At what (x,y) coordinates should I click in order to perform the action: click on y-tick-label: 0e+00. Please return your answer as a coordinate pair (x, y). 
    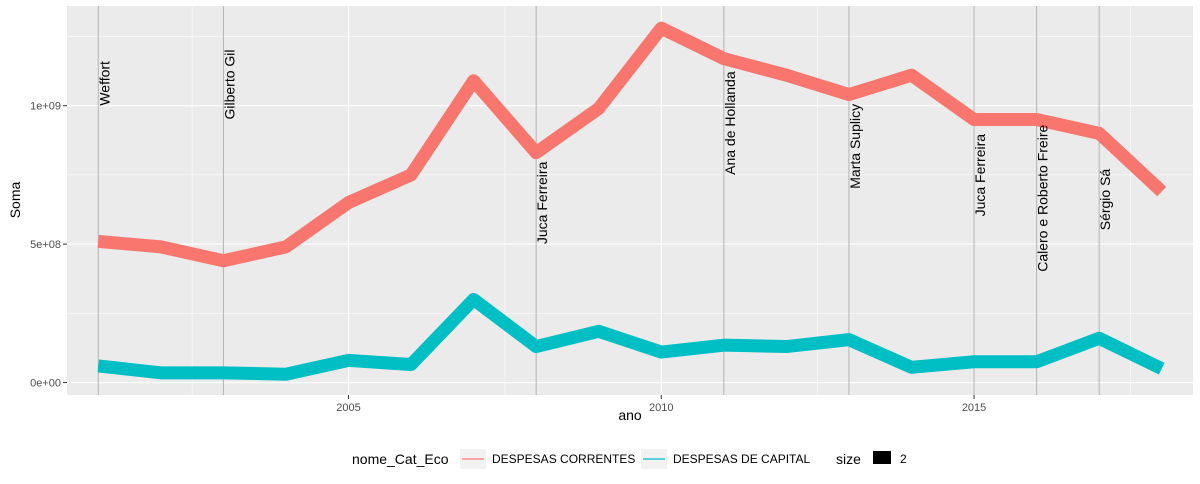
    Looking at the image, I should click on (45, 384).